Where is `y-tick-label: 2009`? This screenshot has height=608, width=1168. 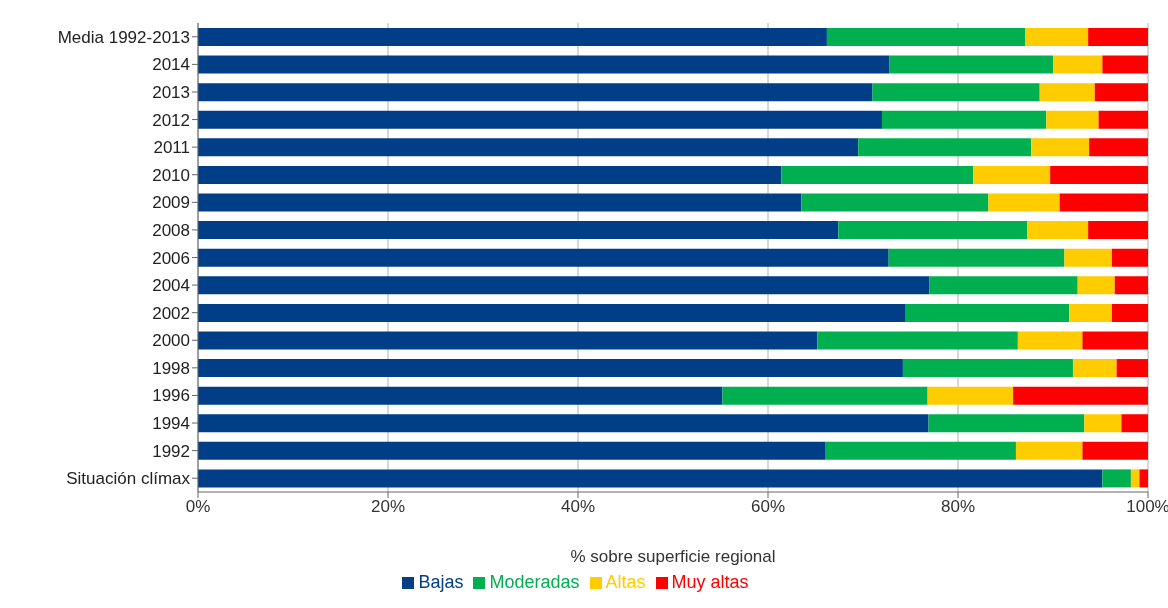 y-tick-label: 2009 is located at coordinates (171, 203).